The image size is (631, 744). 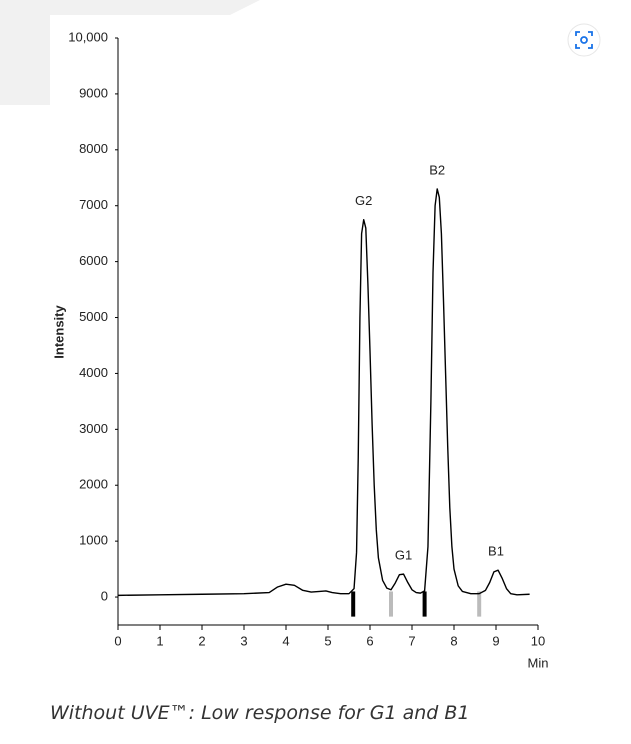 What do you see at coordinates (538, 640) in the screenshot?
I see `x-tick-label: 10` at bounding box center [538, 640].